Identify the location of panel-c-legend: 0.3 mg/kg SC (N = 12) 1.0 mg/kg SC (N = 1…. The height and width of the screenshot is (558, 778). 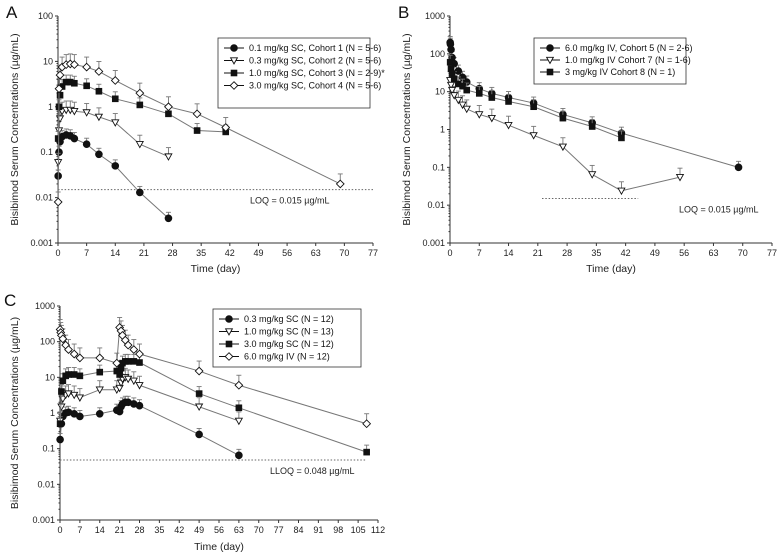
(287, 338).